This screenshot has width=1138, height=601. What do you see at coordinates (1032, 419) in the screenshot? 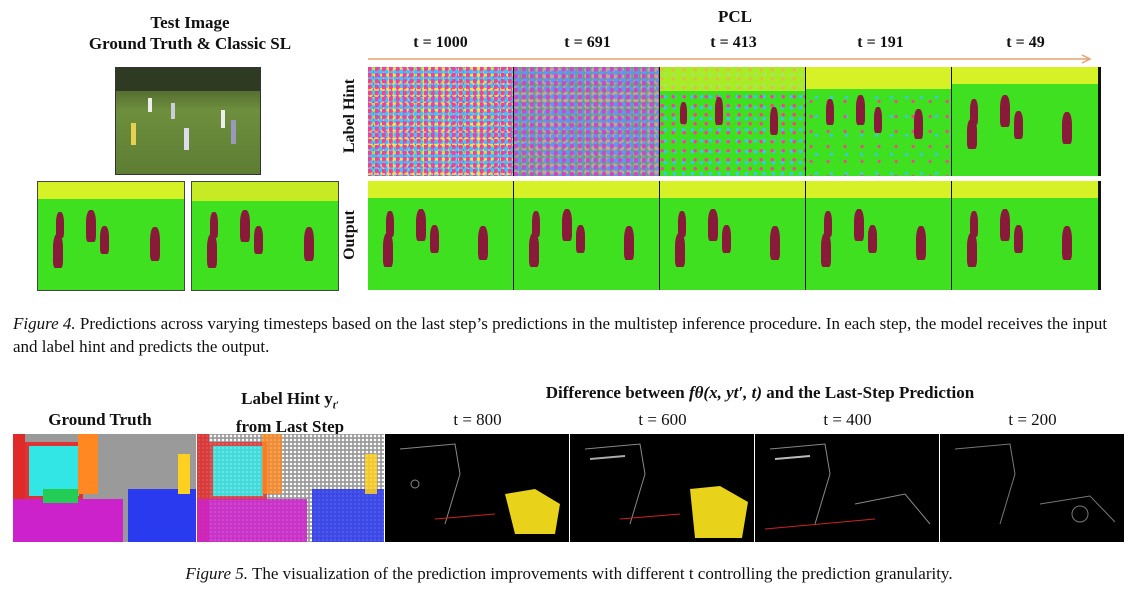
I see `timestep-label: t = 200` at bounding box center [1032, 419].